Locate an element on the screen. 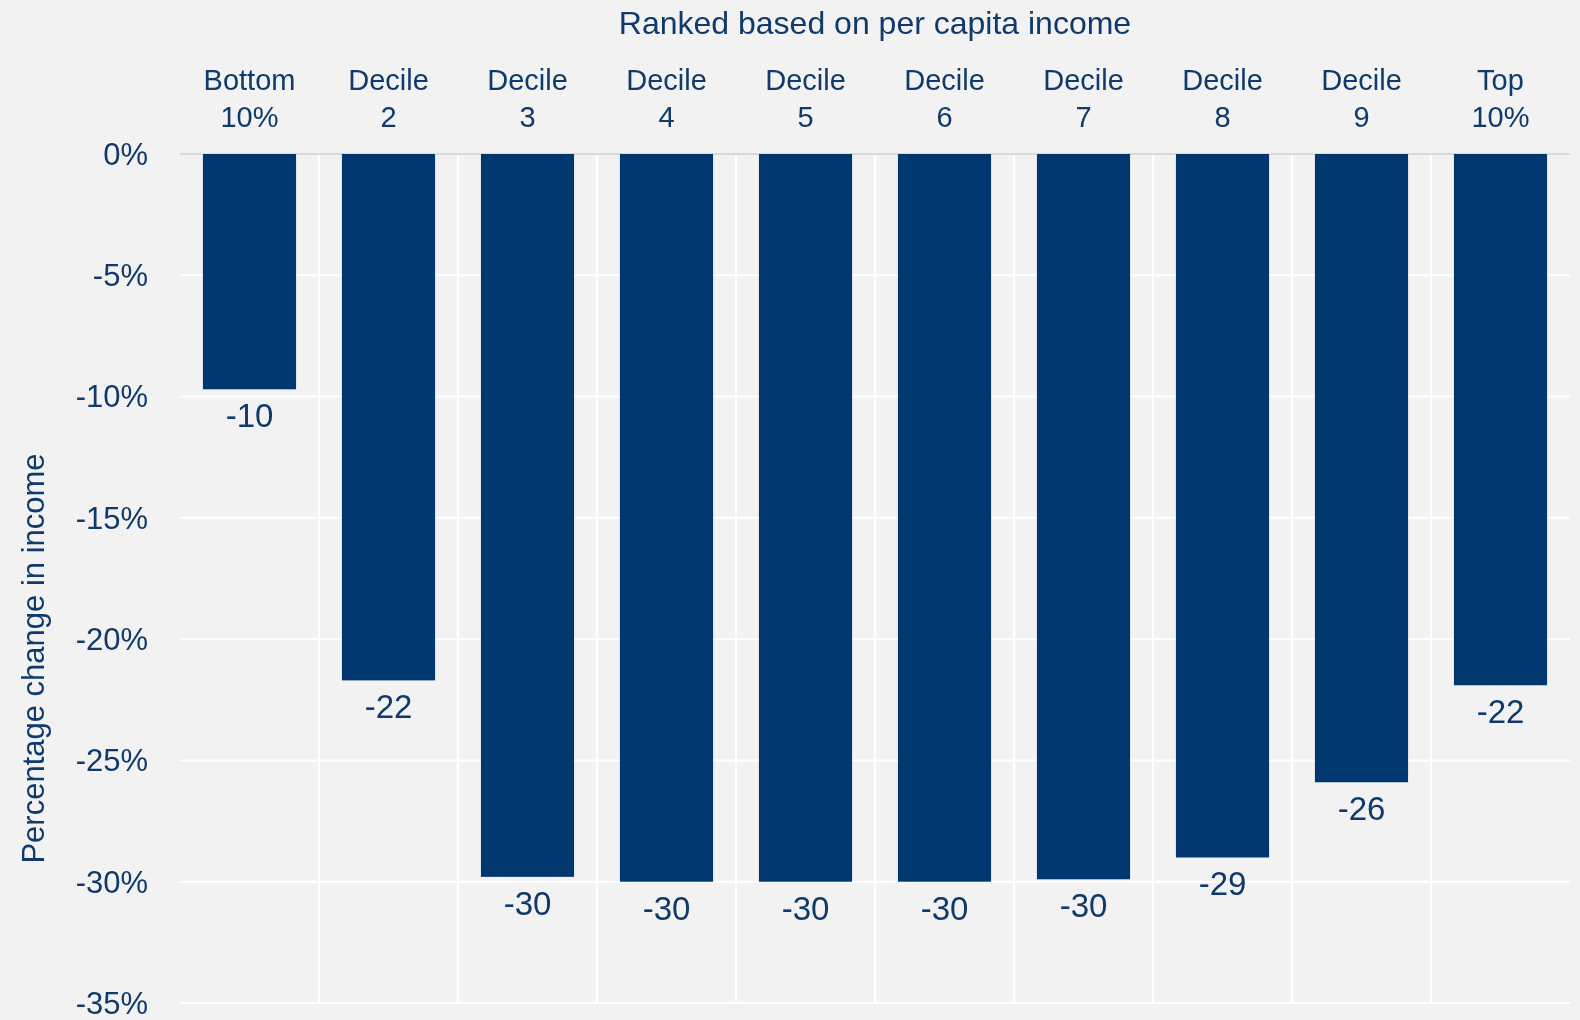 This screenshot has height=1020, width=1580. data-label: -10 is located at coordinates (249, 416).